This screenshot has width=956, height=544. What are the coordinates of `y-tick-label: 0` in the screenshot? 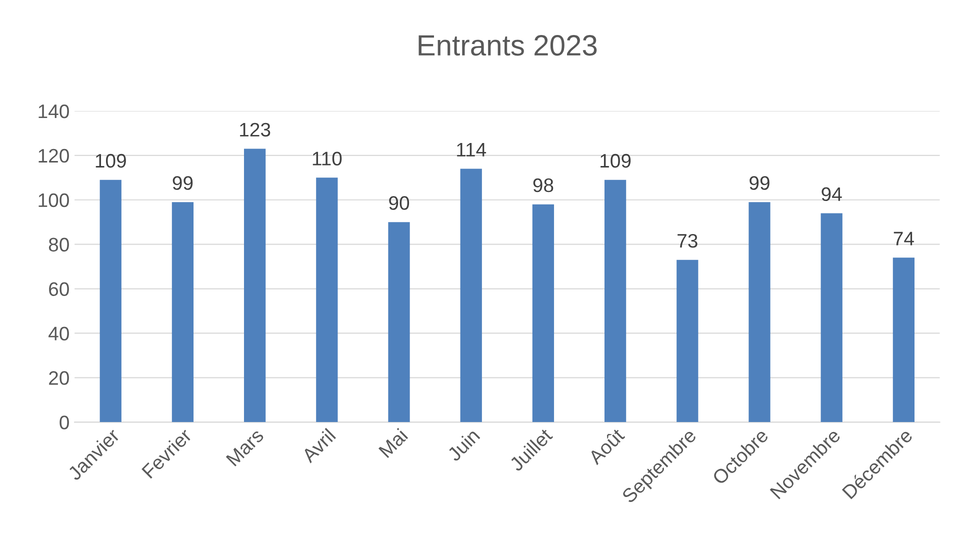 It's located at (64, 423).